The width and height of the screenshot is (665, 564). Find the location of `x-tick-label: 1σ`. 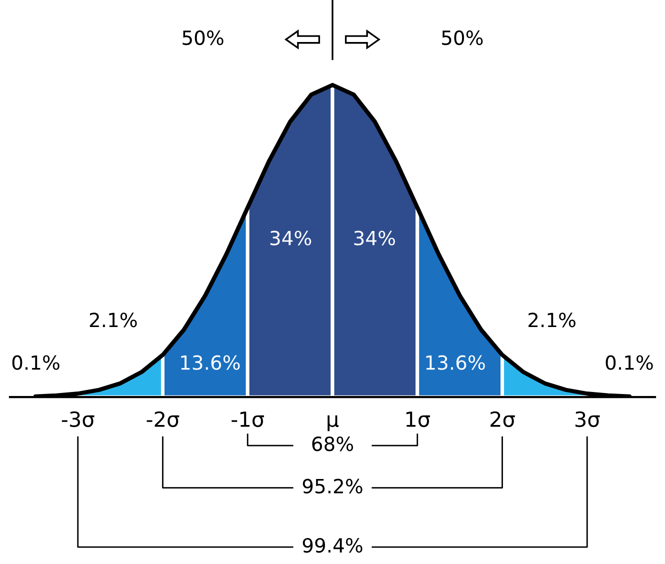

x-tick-label: 1σ is located at coordinates (418, 420).